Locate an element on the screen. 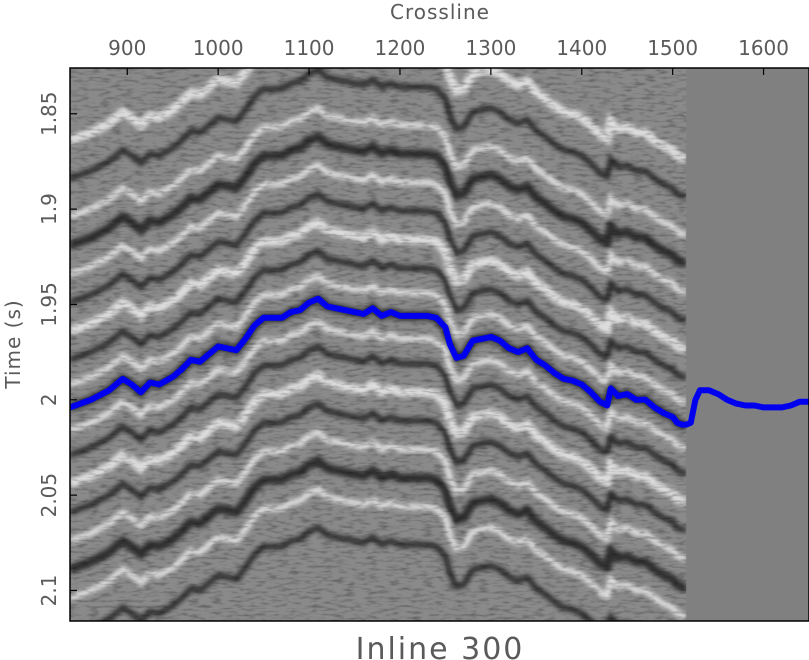 Image resolution: width=809 pixels, height=660 pixels. x-tick-label: 1000 is located at coordinates (218, 48).